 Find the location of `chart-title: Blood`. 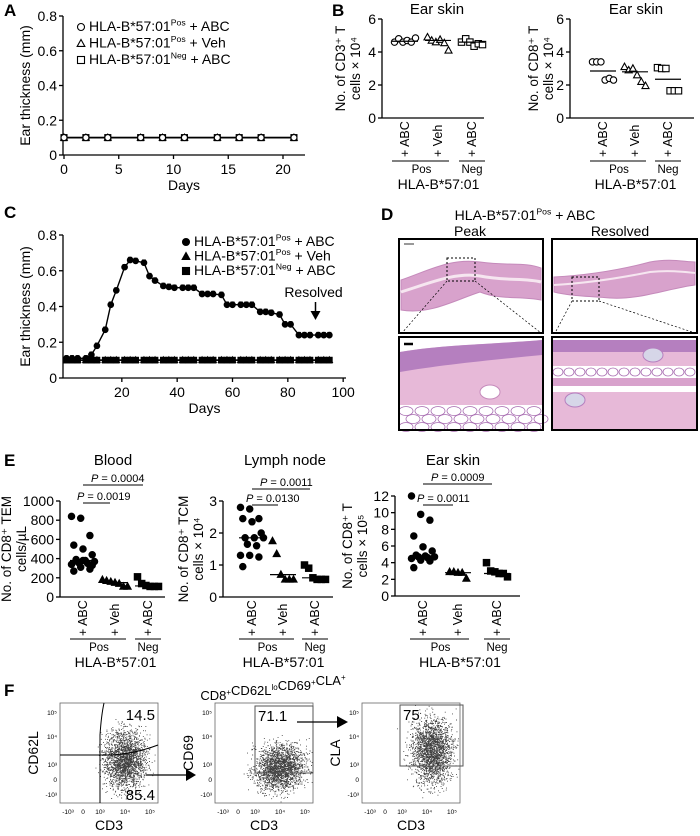

chart-title: Blood is located at coordinates (113, 460).